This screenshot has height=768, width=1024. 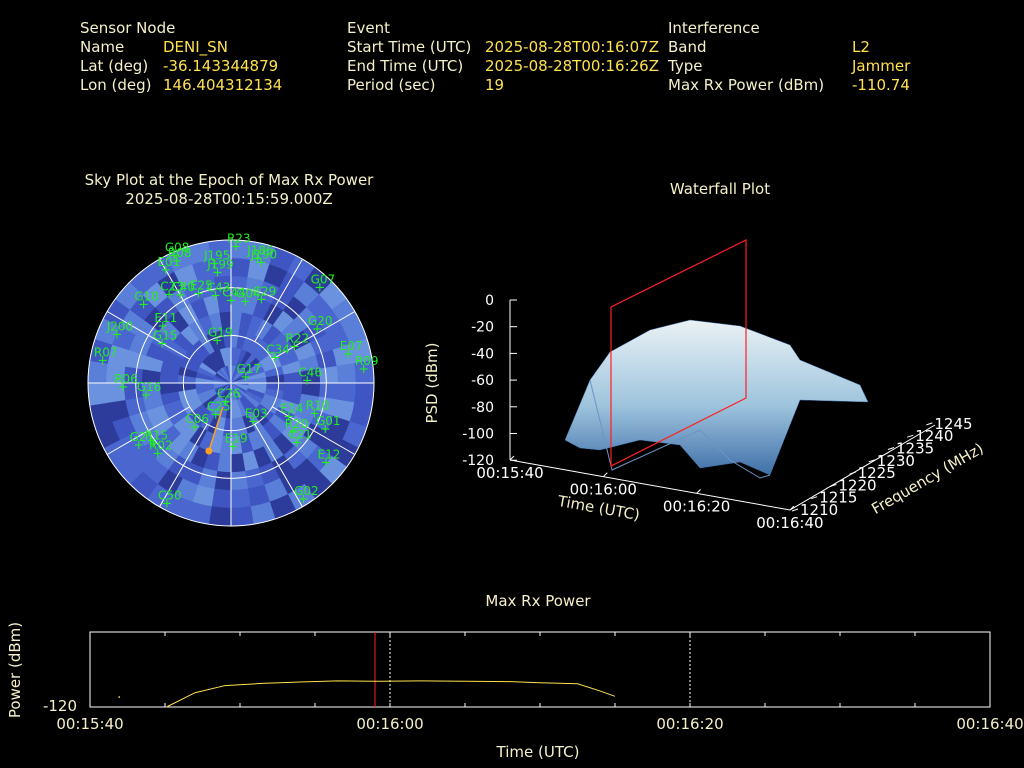 I want to click on event-start-label: Start Time (UTC), so click(x=409, y=47).